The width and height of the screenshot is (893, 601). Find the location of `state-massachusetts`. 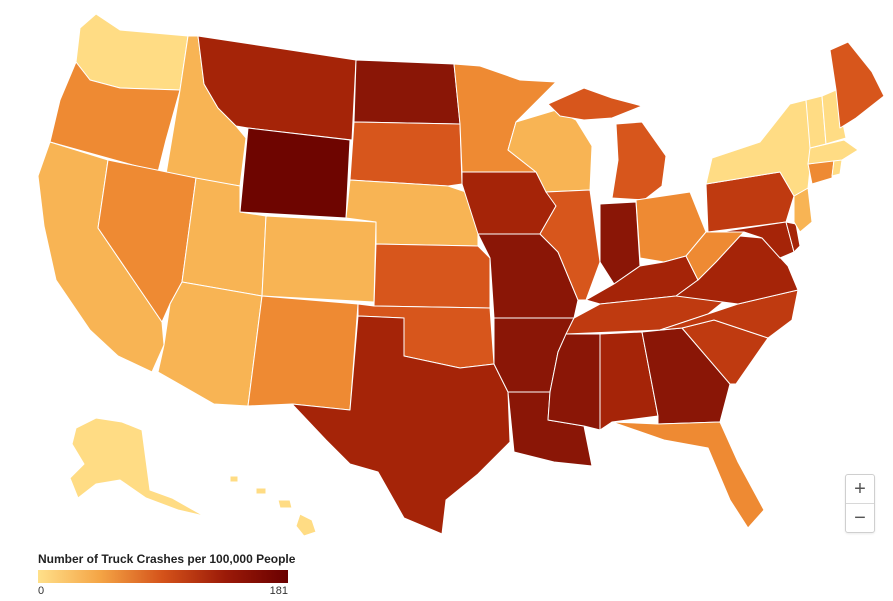

state-massachusetts is located at coordinates (833, 152).